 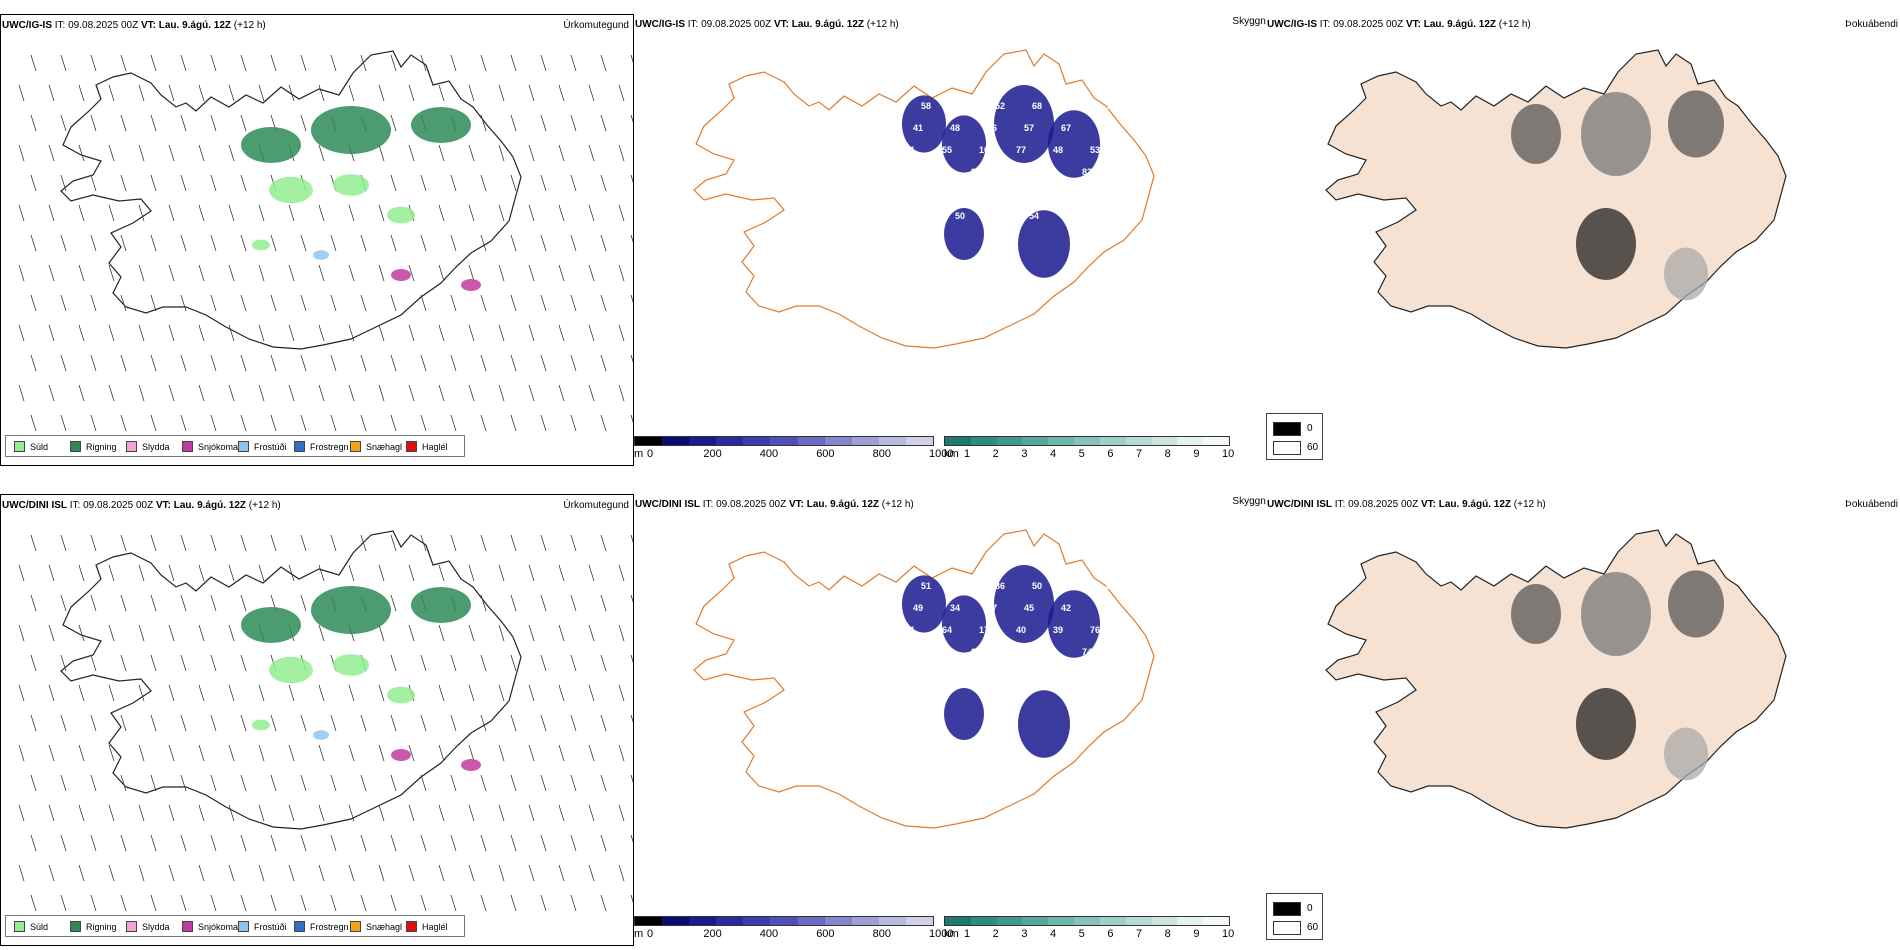 I want to click on cloud-value-label: 62, so click(x=889, y=586).